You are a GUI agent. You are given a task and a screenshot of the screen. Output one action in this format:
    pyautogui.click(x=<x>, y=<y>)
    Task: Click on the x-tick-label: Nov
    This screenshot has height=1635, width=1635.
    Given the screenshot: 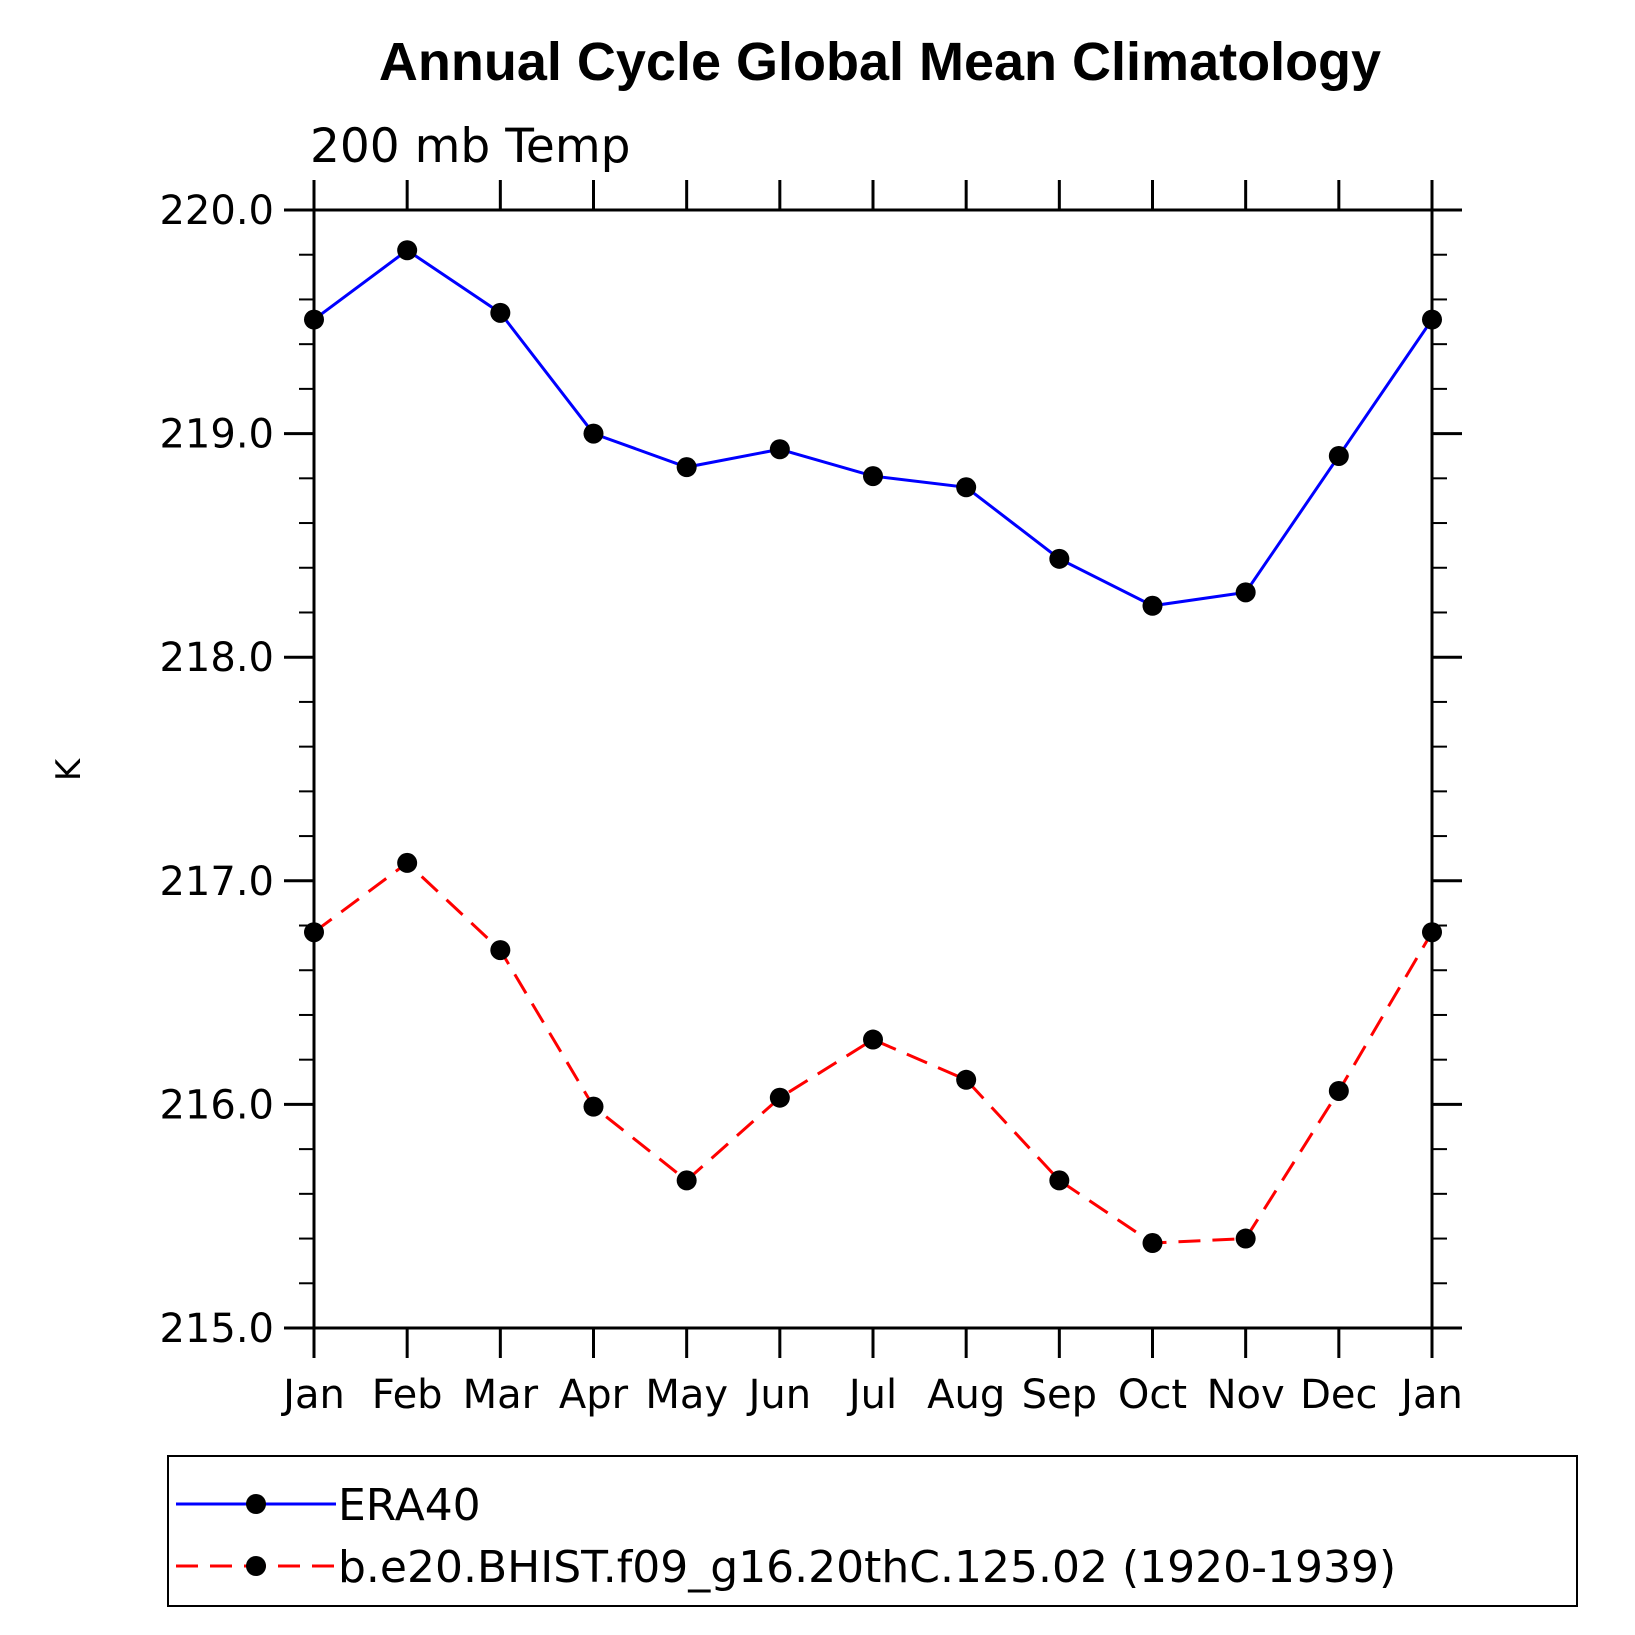 What is the action you would take?
    pyautogui.click(x=1246, y=1395)
    